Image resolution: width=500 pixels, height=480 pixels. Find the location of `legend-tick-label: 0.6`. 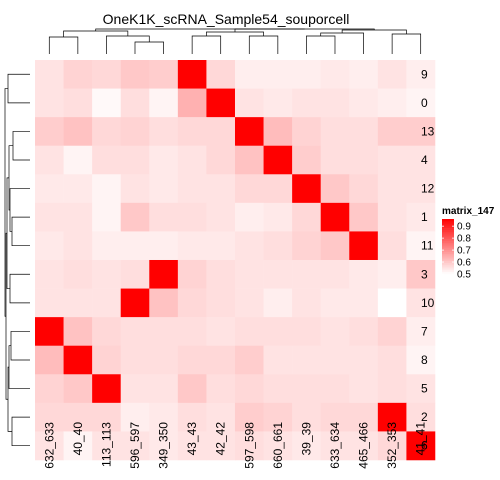

legend-tick-label: 0.6 is located at coordinates (464, 263).